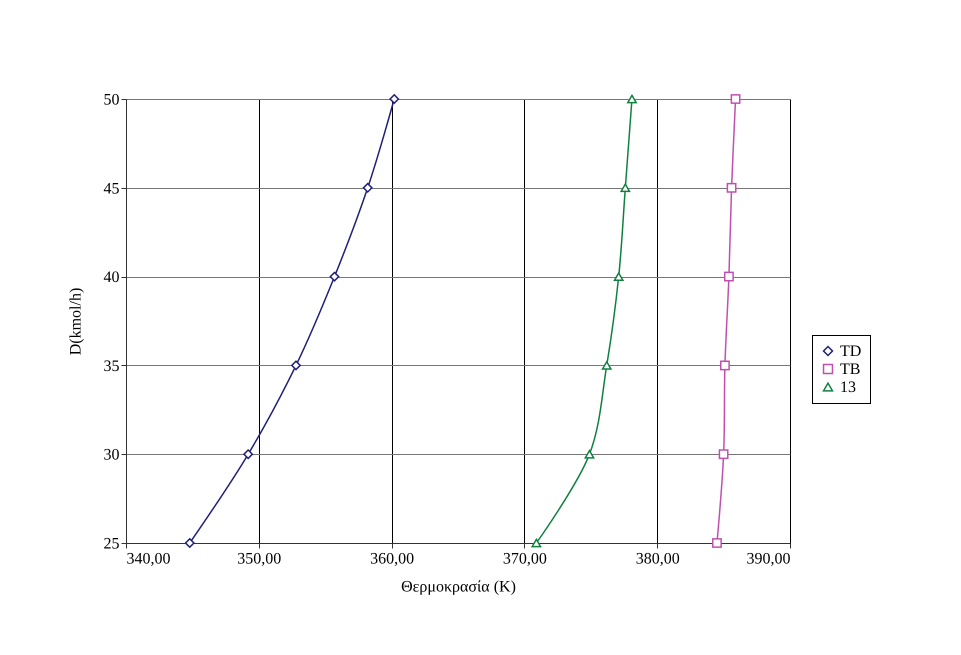 The height and width of the screenshot is (655, 961). I want to click on y-tick-label: 25, so click(112, 544).